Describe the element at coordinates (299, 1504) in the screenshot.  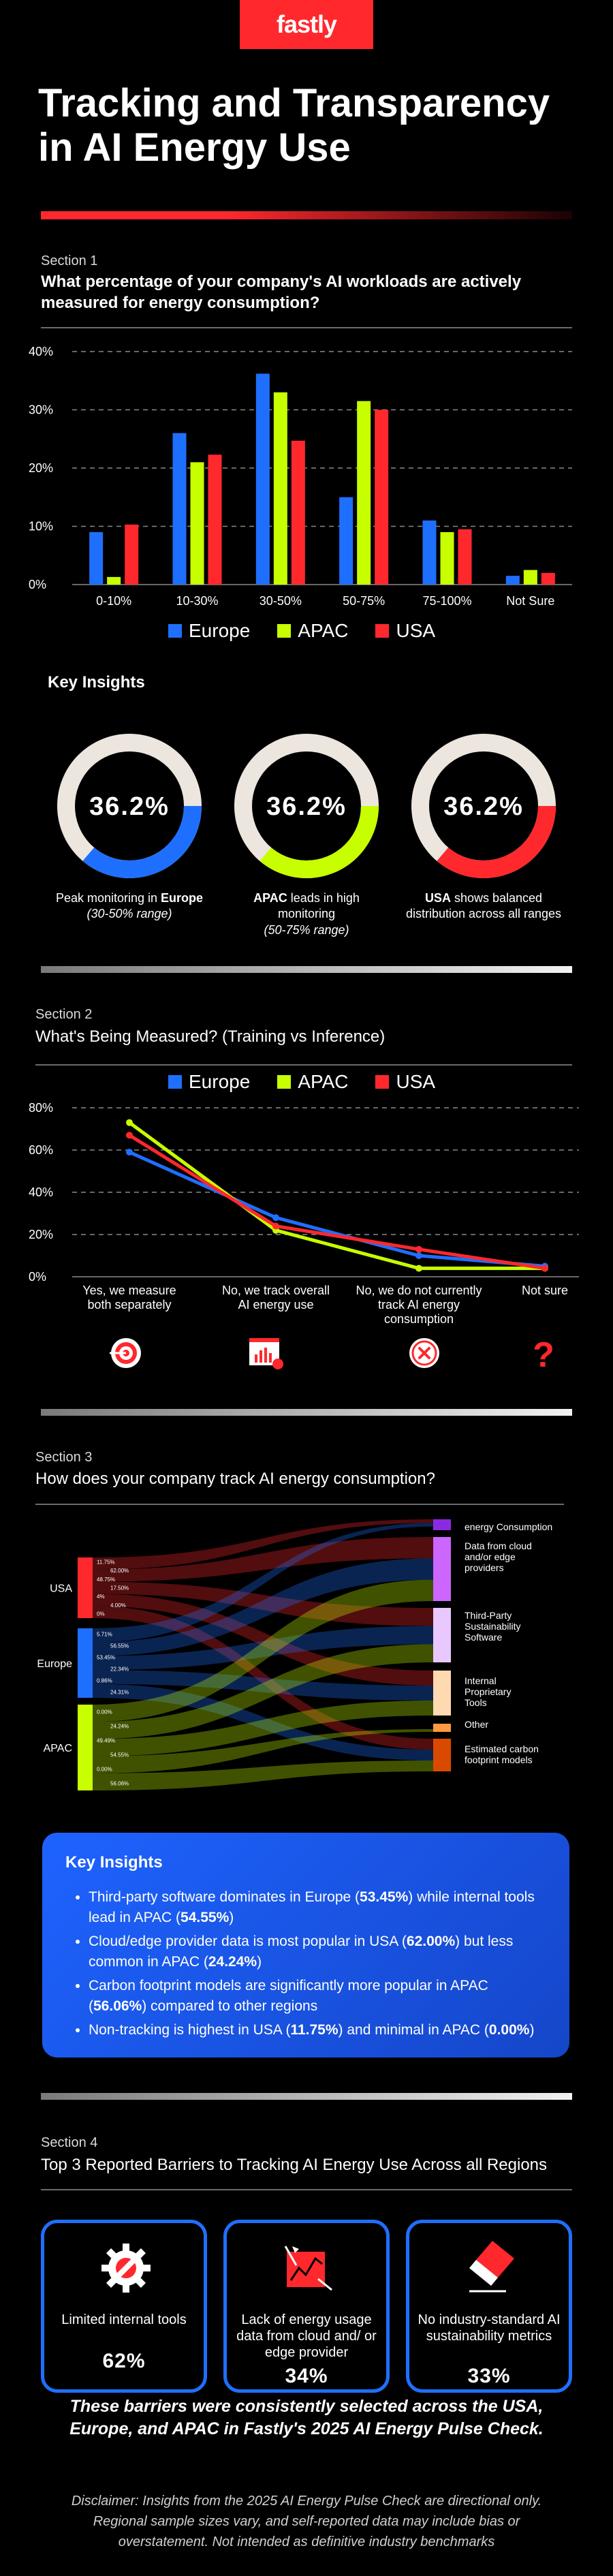
I see `section3-rule` at that location.